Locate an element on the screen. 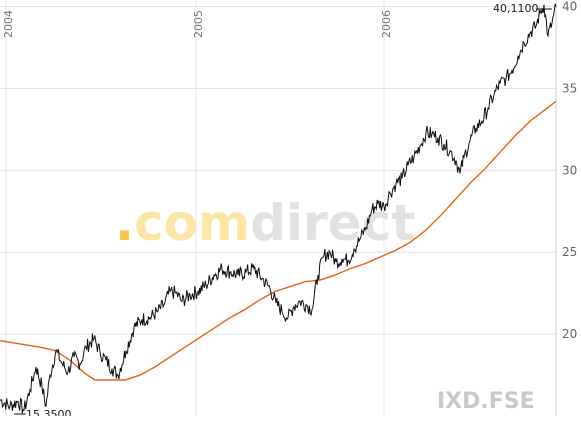 This screenshot has width=581, height=421. y-tick-label-35: 35 is located at coordinates (569, 88).